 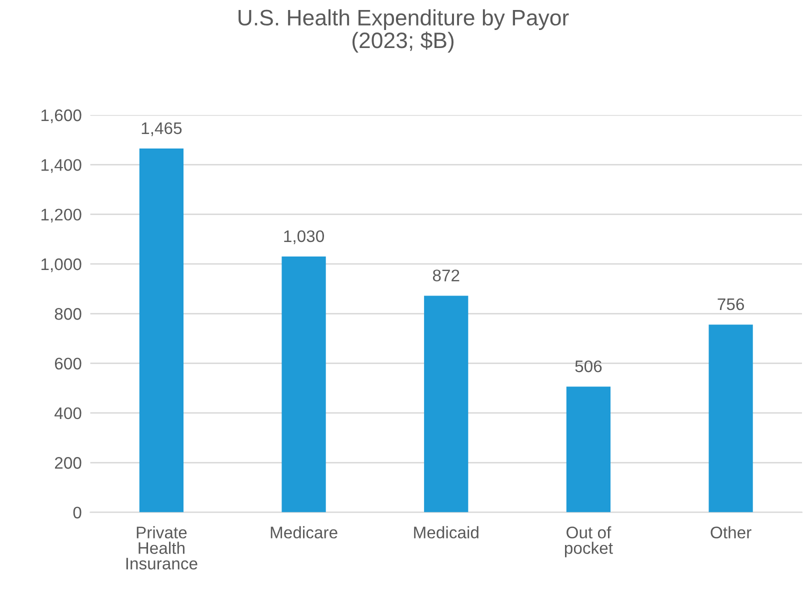 What do you see at coordinates (588, 542) in the screenshot?
I see `x-tick-label: Out of pocket` at bounding box center [588, 542].